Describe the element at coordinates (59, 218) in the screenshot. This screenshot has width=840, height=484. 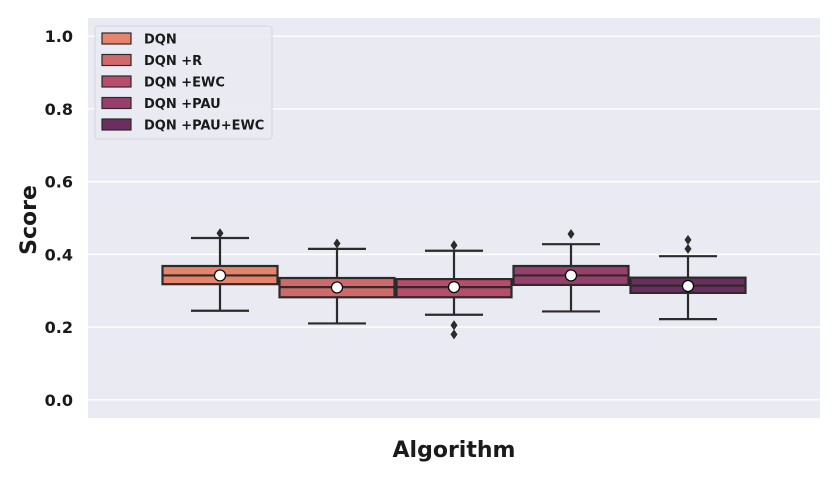
I see `y-tick-labels: 0.0 0.2 0.4 0.6 0.8 1.0` at that location.